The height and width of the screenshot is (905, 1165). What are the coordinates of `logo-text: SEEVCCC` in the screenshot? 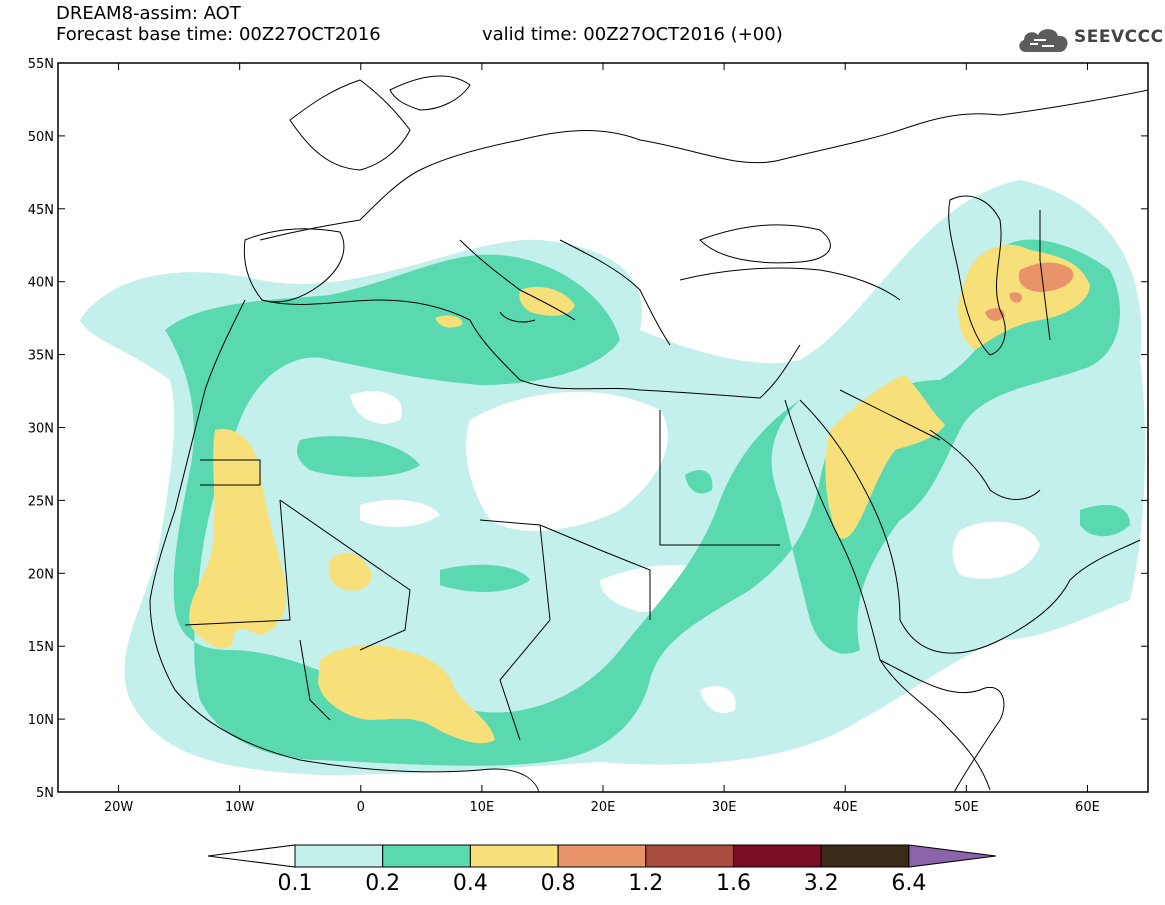 It's located at (1119, 37).